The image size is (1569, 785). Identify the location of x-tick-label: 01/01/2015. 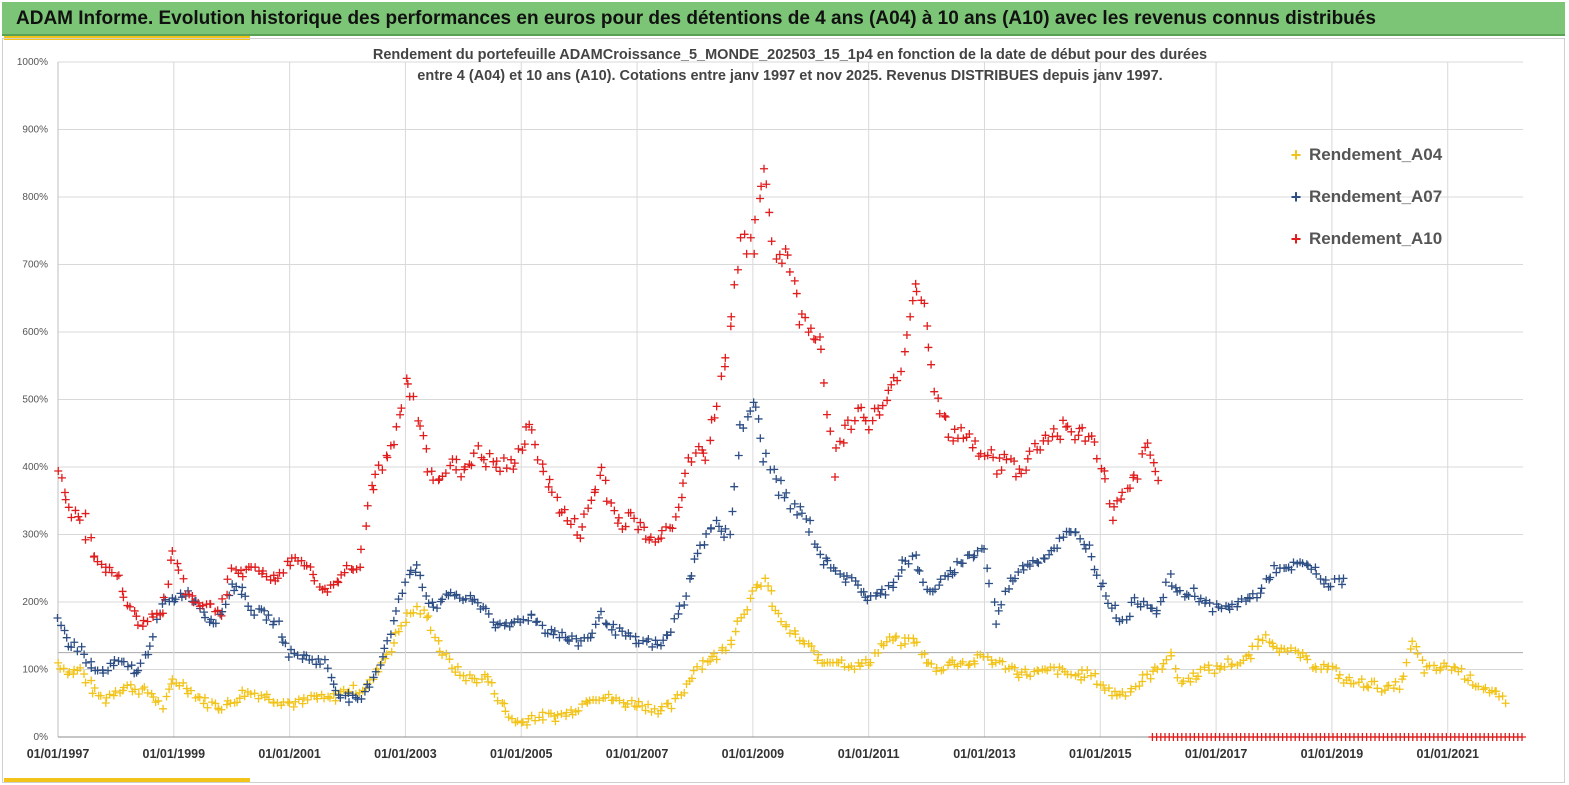
(1100, 754).